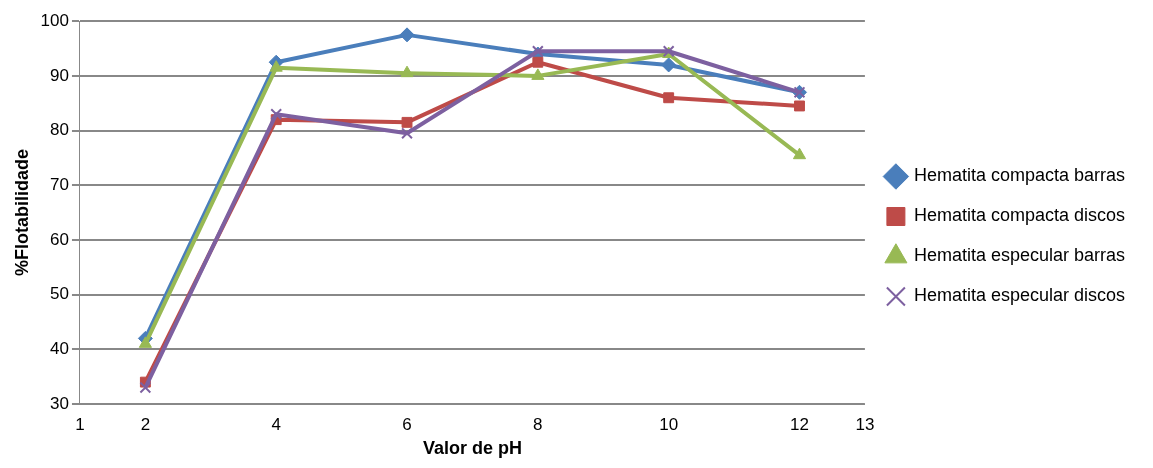 Image resolution: width=1153 pixels, height=468 pixels. What do you see at coordinates (276, 424) in the screenshot?
I see `x-tick-label: 4` at bounding box center [276, 424].